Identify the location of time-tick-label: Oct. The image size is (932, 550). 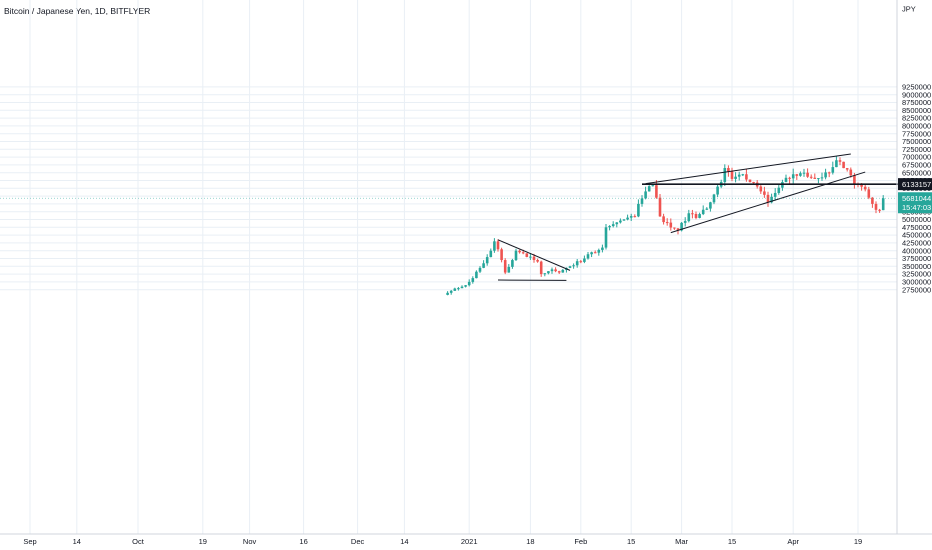
(138, 541).